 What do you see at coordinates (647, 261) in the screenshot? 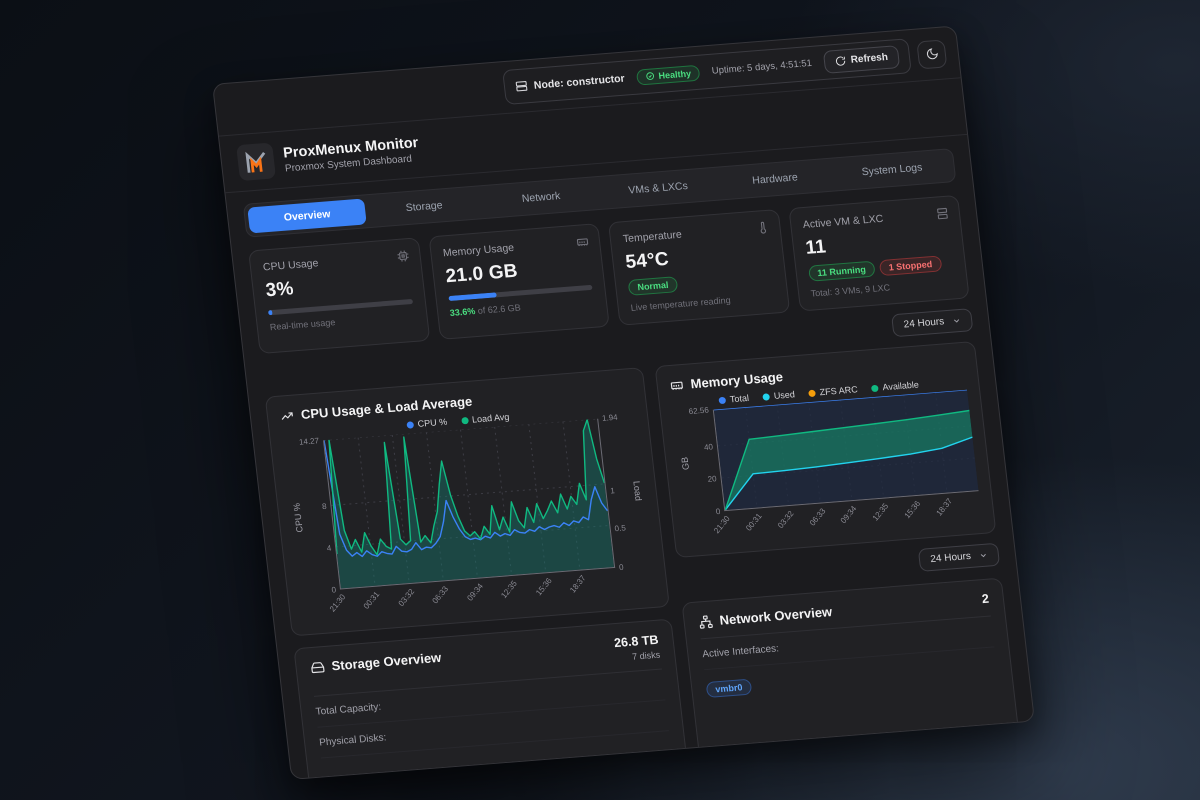
I see `temperature-value: 54°C` at bounding box center [647, 261].